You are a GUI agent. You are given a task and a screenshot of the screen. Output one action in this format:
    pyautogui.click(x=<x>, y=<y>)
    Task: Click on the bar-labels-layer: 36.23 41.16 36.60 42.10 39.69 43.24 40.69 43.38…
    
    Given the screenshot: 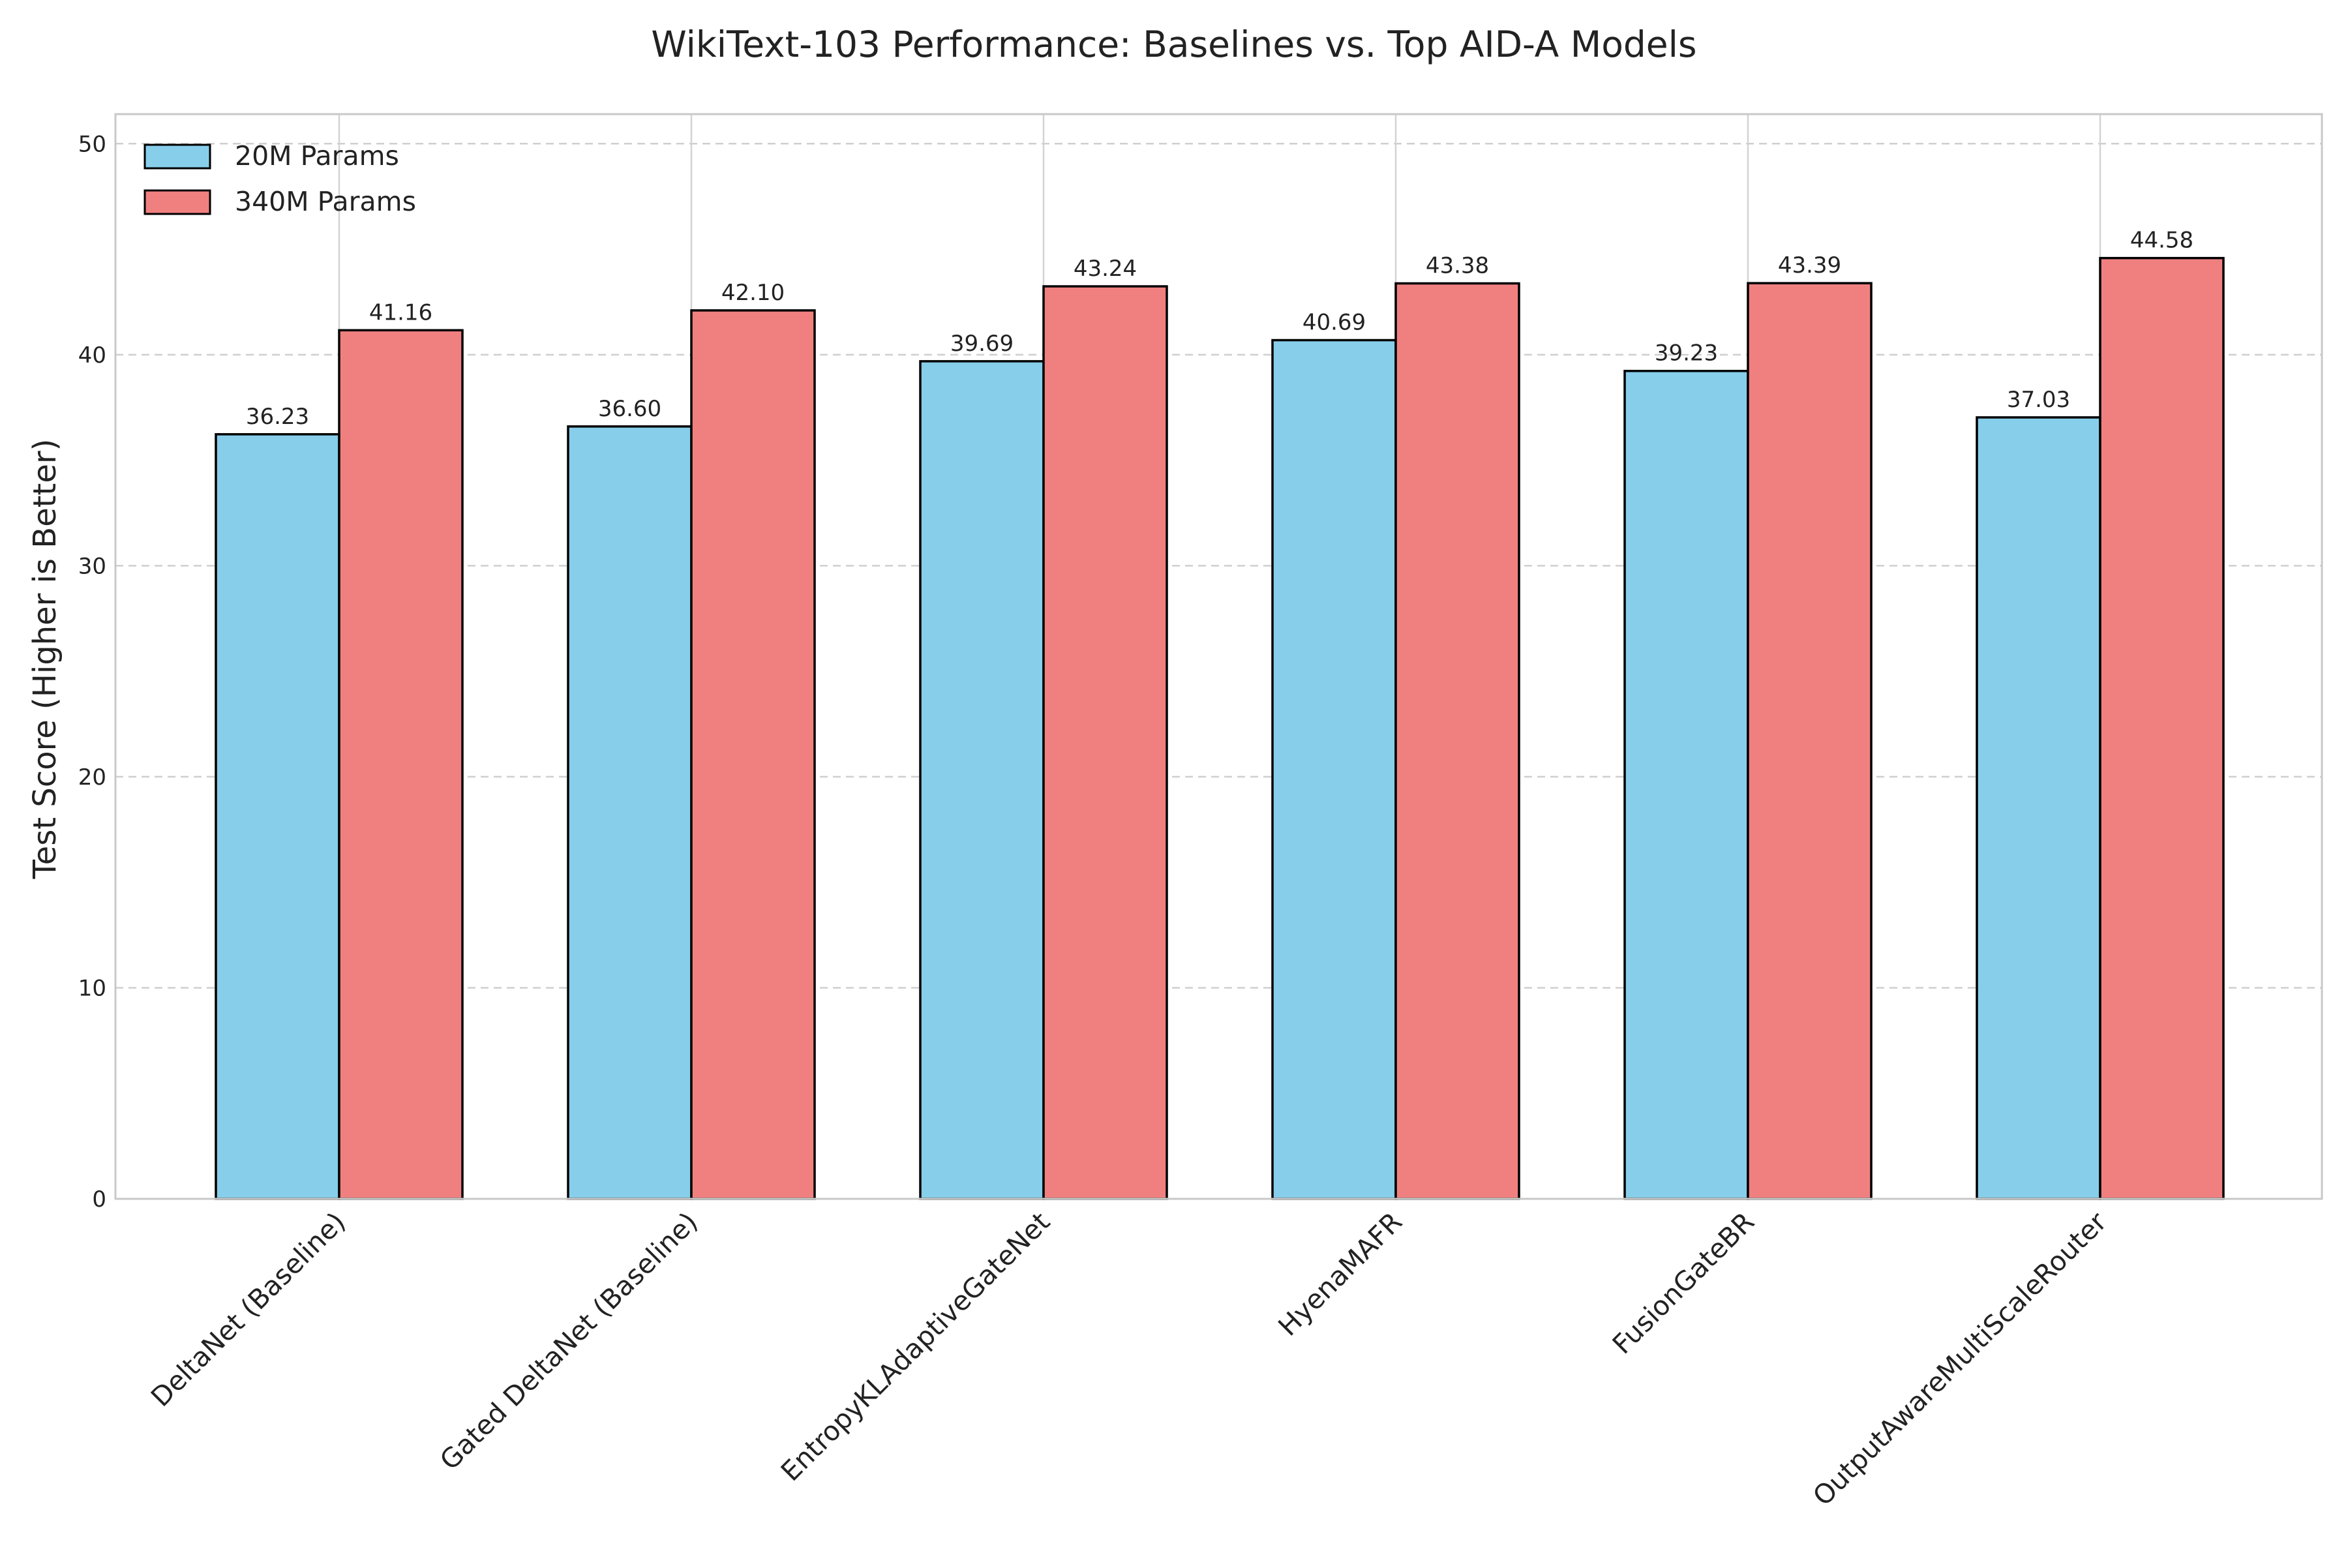 What is the action you would take?
    pyautogui.click(x=1220, y=329)
    